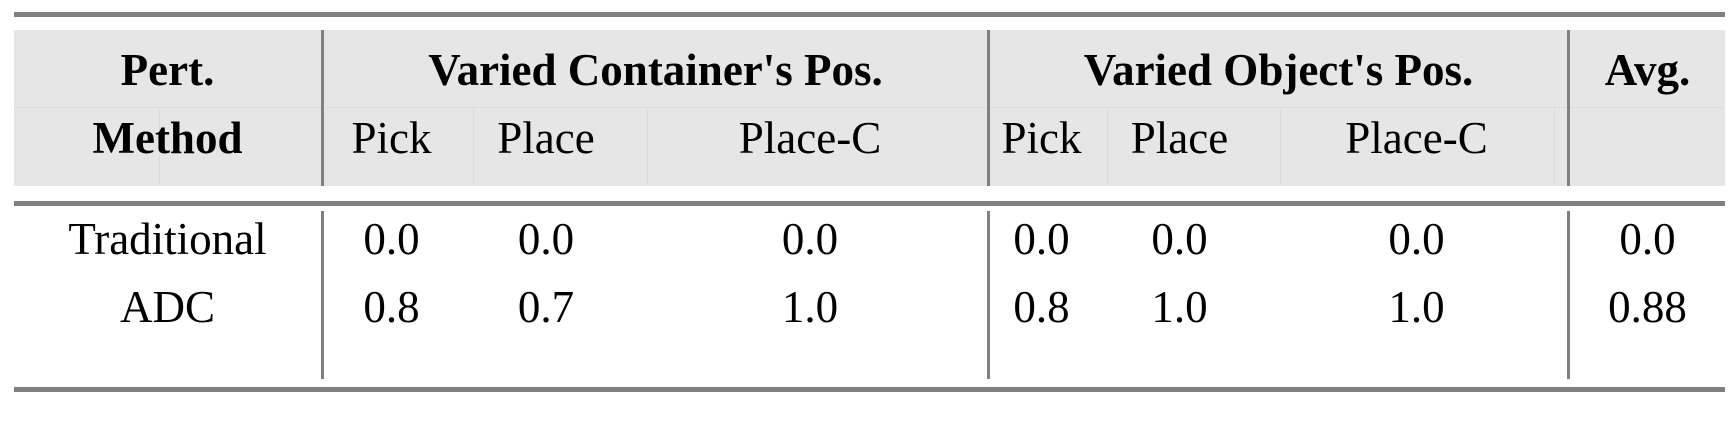 The height and width of the screenshot is (430, 1735). I want to click on table-cell: 0.88, so click(1647, 307).